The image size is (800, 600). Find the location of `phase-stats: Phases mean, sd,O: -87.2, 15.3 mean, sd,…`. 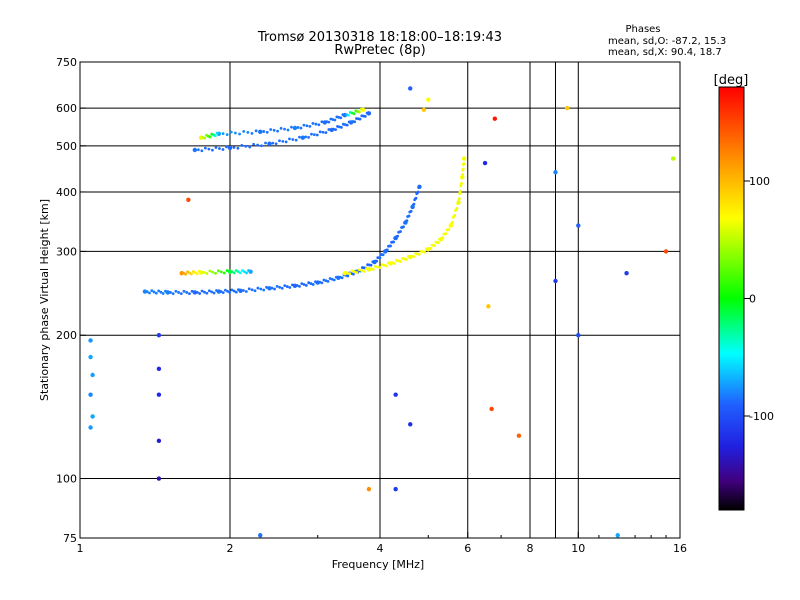

phase-stats: Phases mean, sd,O: -87.2, 15.3 mean, sd,… is located at coordinates (667, 41).